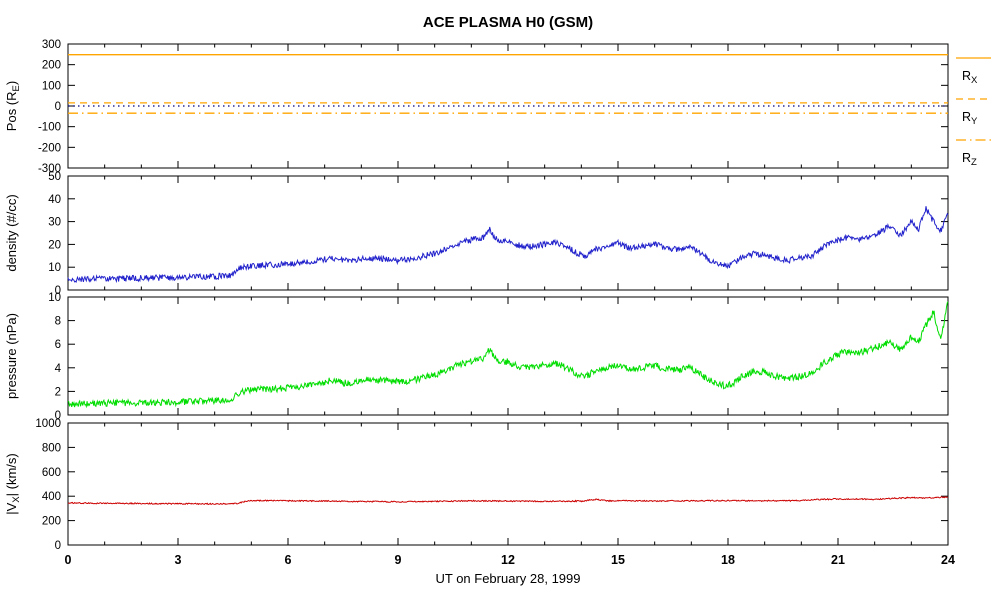 The width and height of the screenshot is (993, 600). I want to click on x-tick-label: 18, so click(728, 560).